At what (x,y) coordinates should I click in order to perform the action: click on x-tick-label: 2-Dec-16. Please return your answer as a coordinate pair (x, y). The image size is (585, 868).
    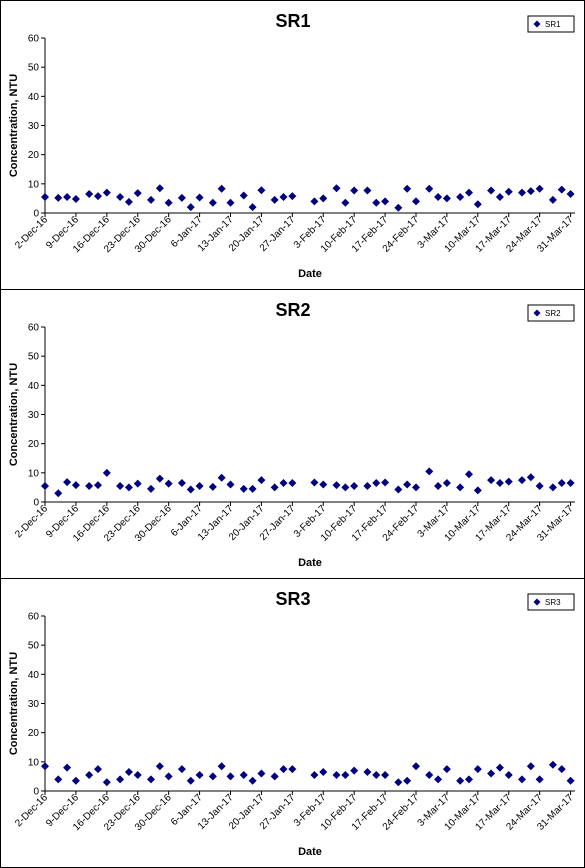
    Looking at the image, I should click on (31, 810).